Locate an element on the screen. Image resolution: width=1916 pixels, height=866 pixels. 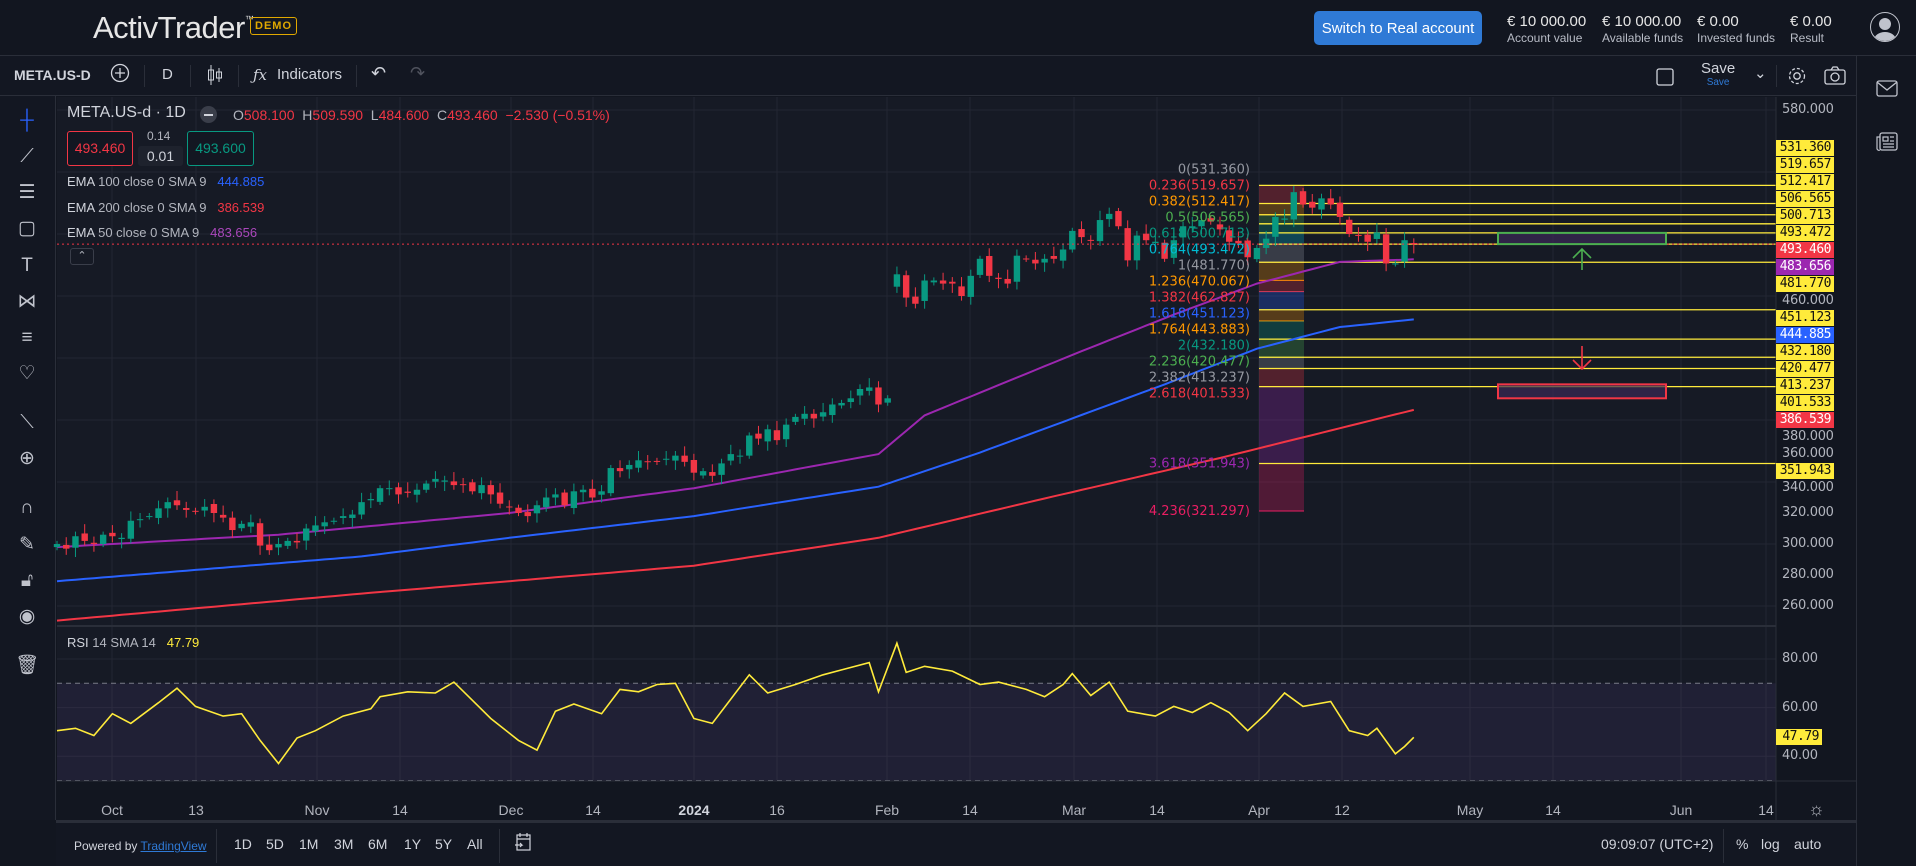
trash-delete-icon: 🗑︎ is located at coordinates (27, 665).